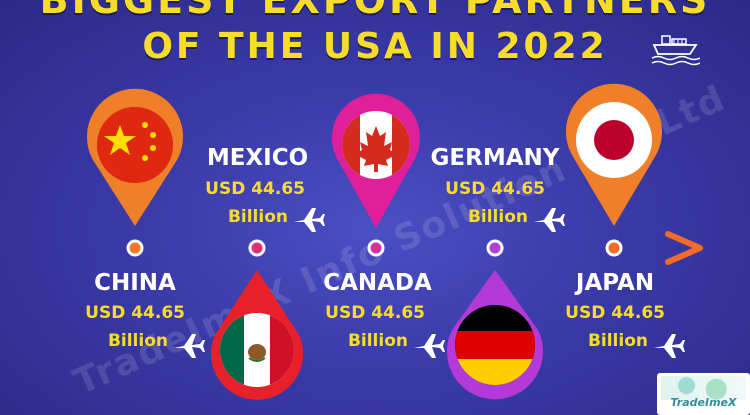  Describe the element at coordinates (375, 313) in the screenshot. I see `country-value-canada-line1: USD 44.65` at that location.